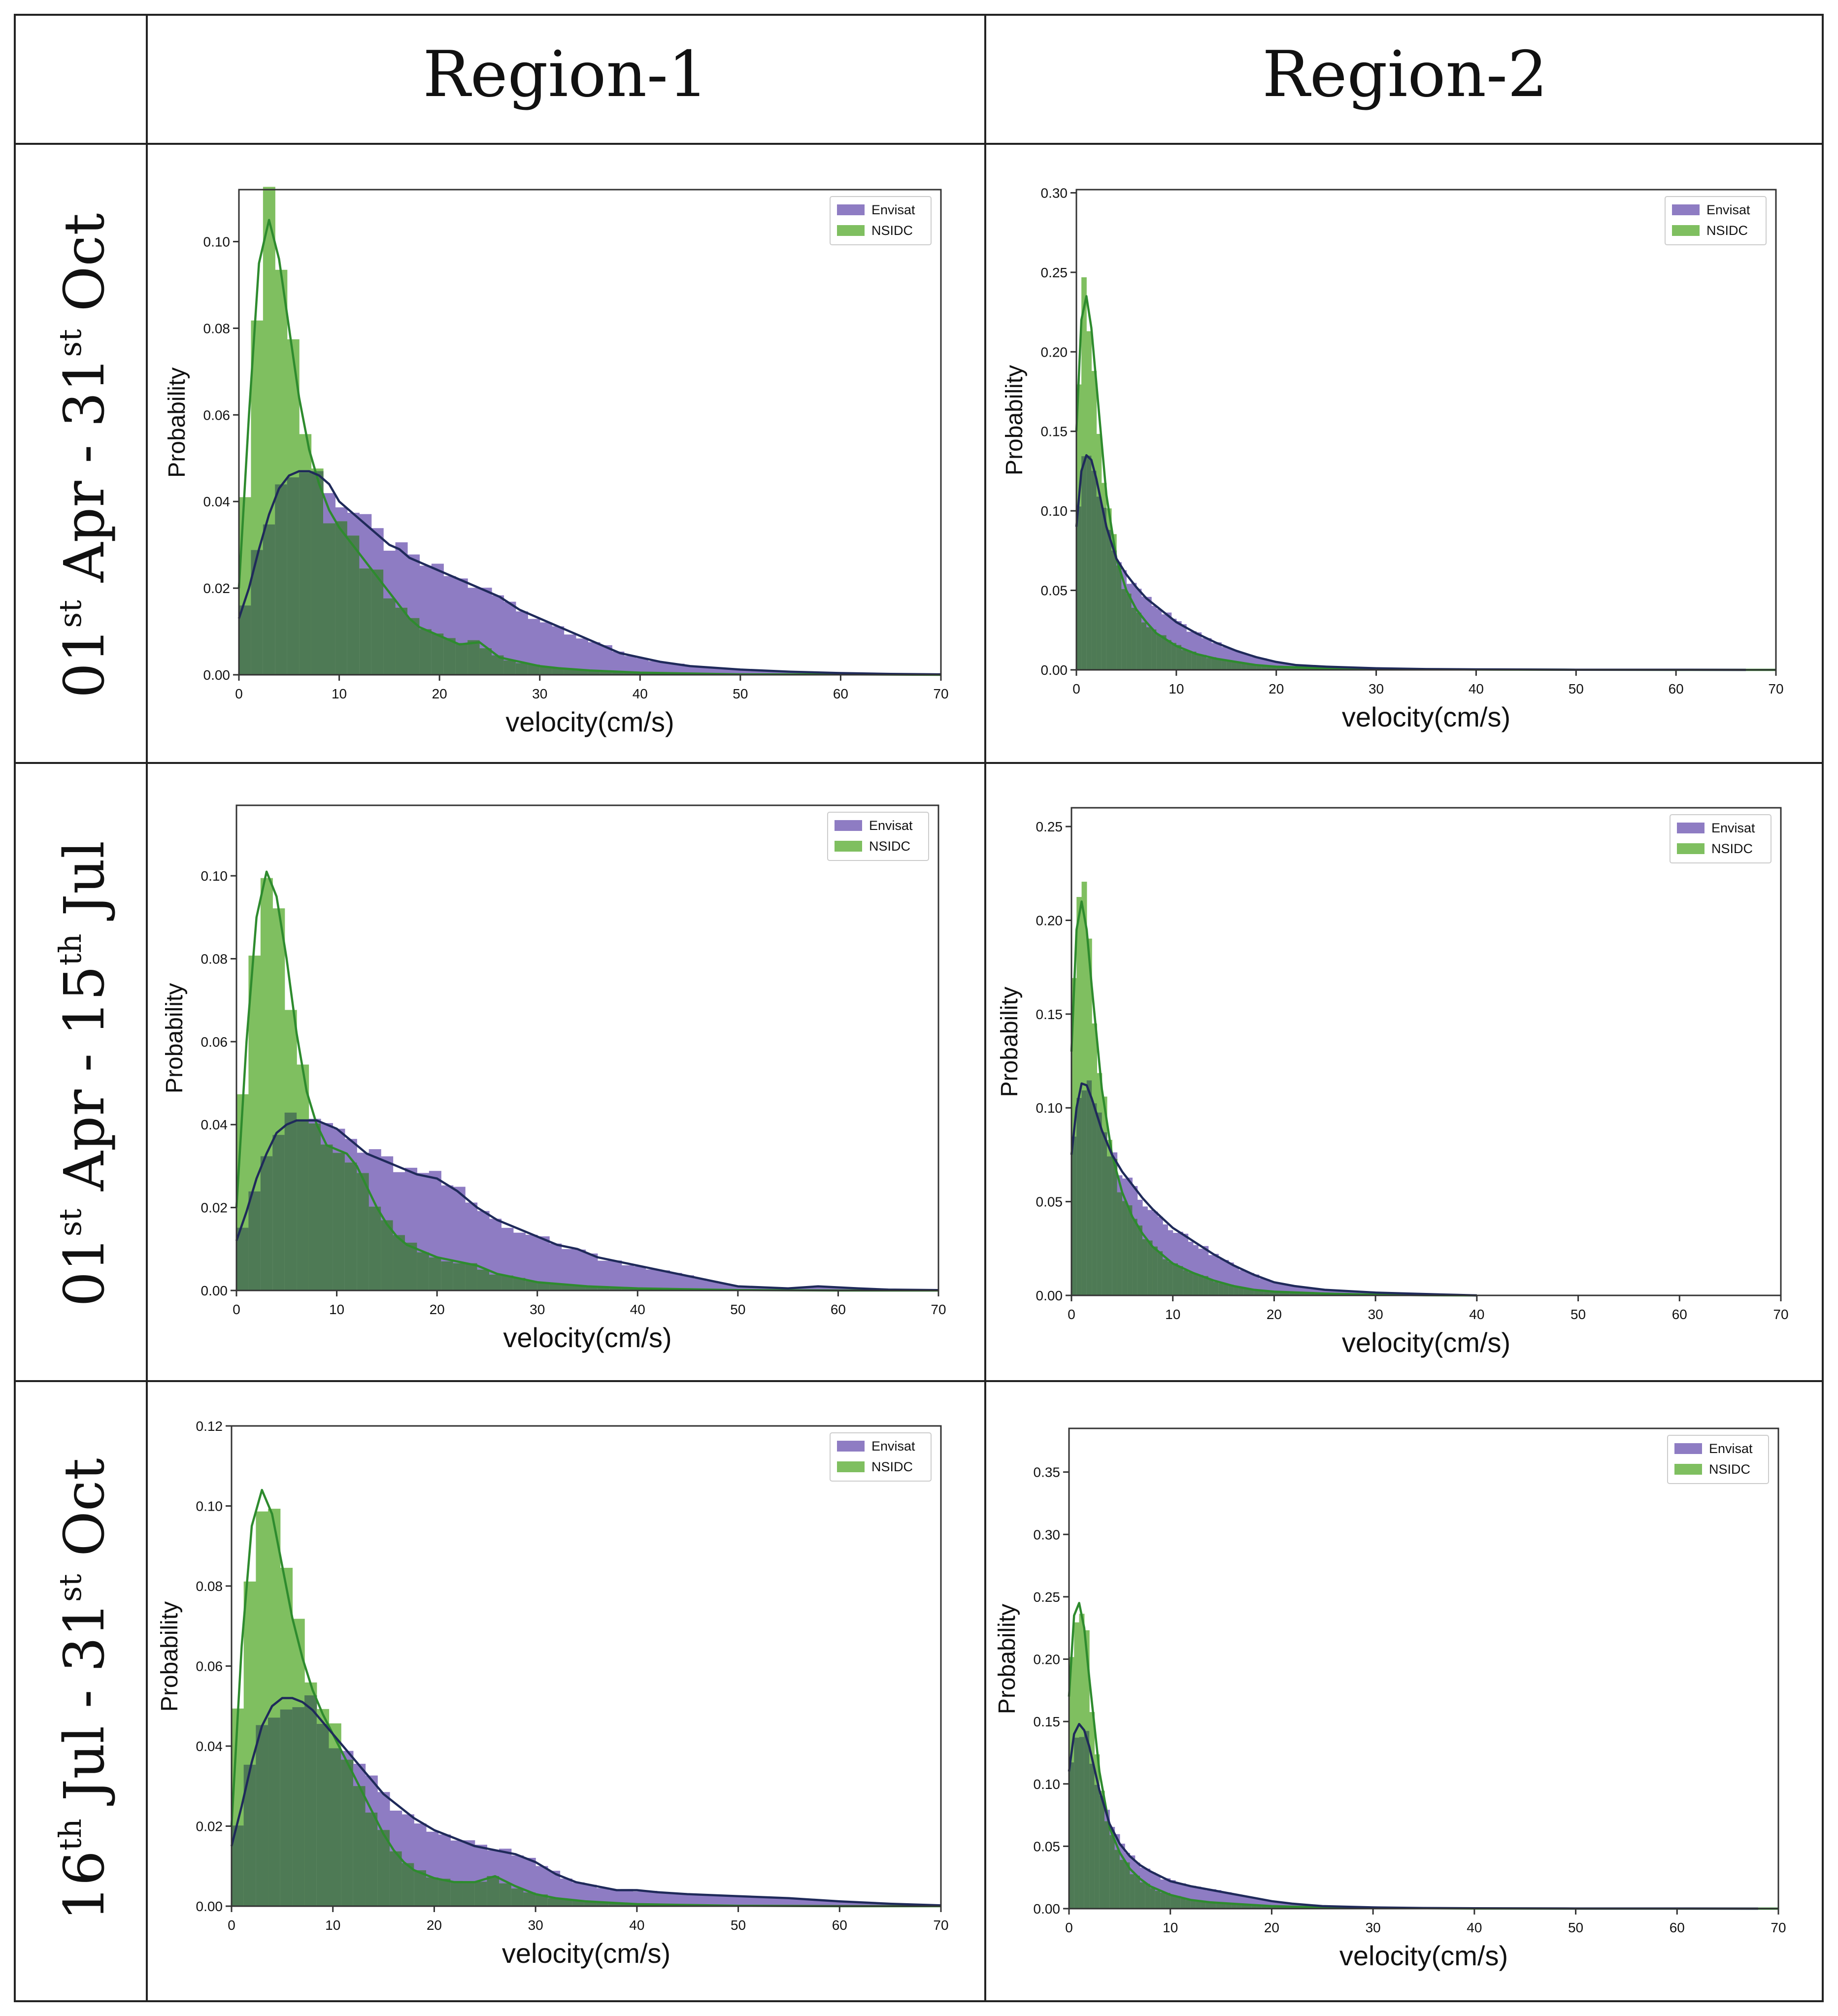 The image size is (1838, 2016). Describe the element at coordinates (85, 887) in the screenshot. I see `row-label-2-end: Jul` at that location.